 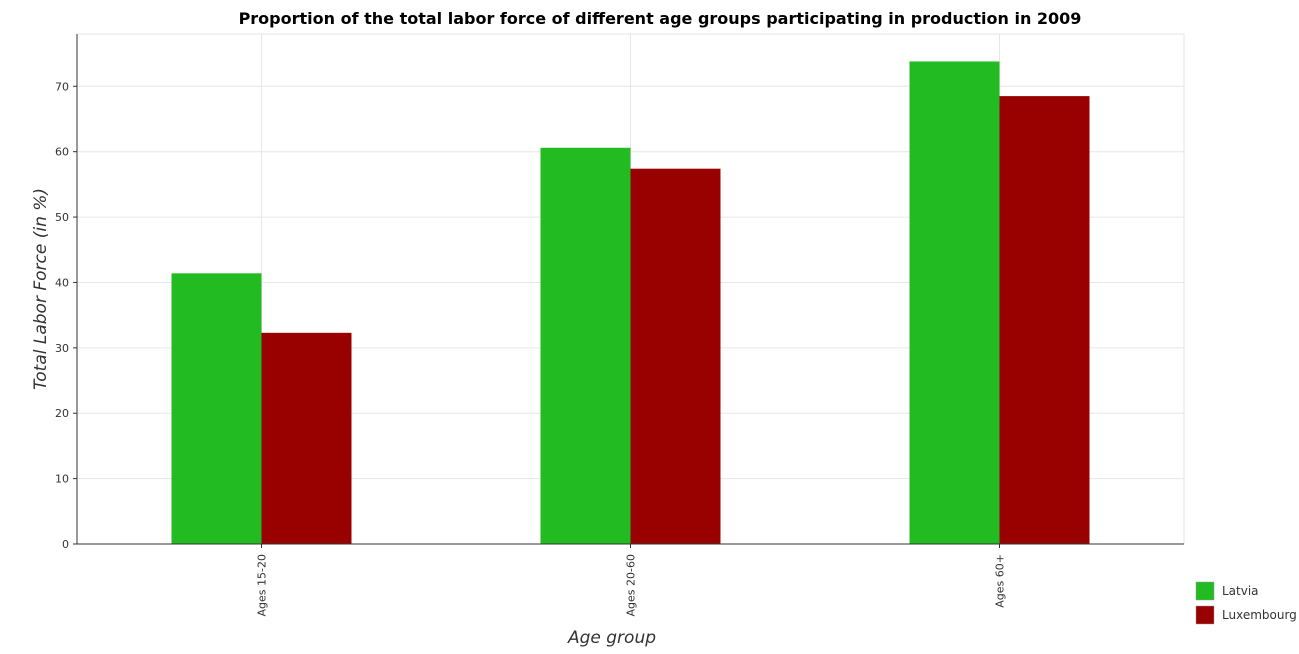 I want to click on x-tick-label: Ages 15-20, so click(x=262, y=585).